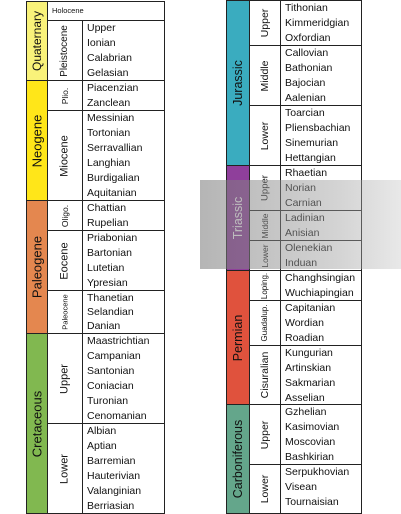 This screenshot has height=514, width=401. What do you see at coordinates (111, 506) in the screenshot?
I see `stage-name: Berriasian` at bounding box center [111, 506].